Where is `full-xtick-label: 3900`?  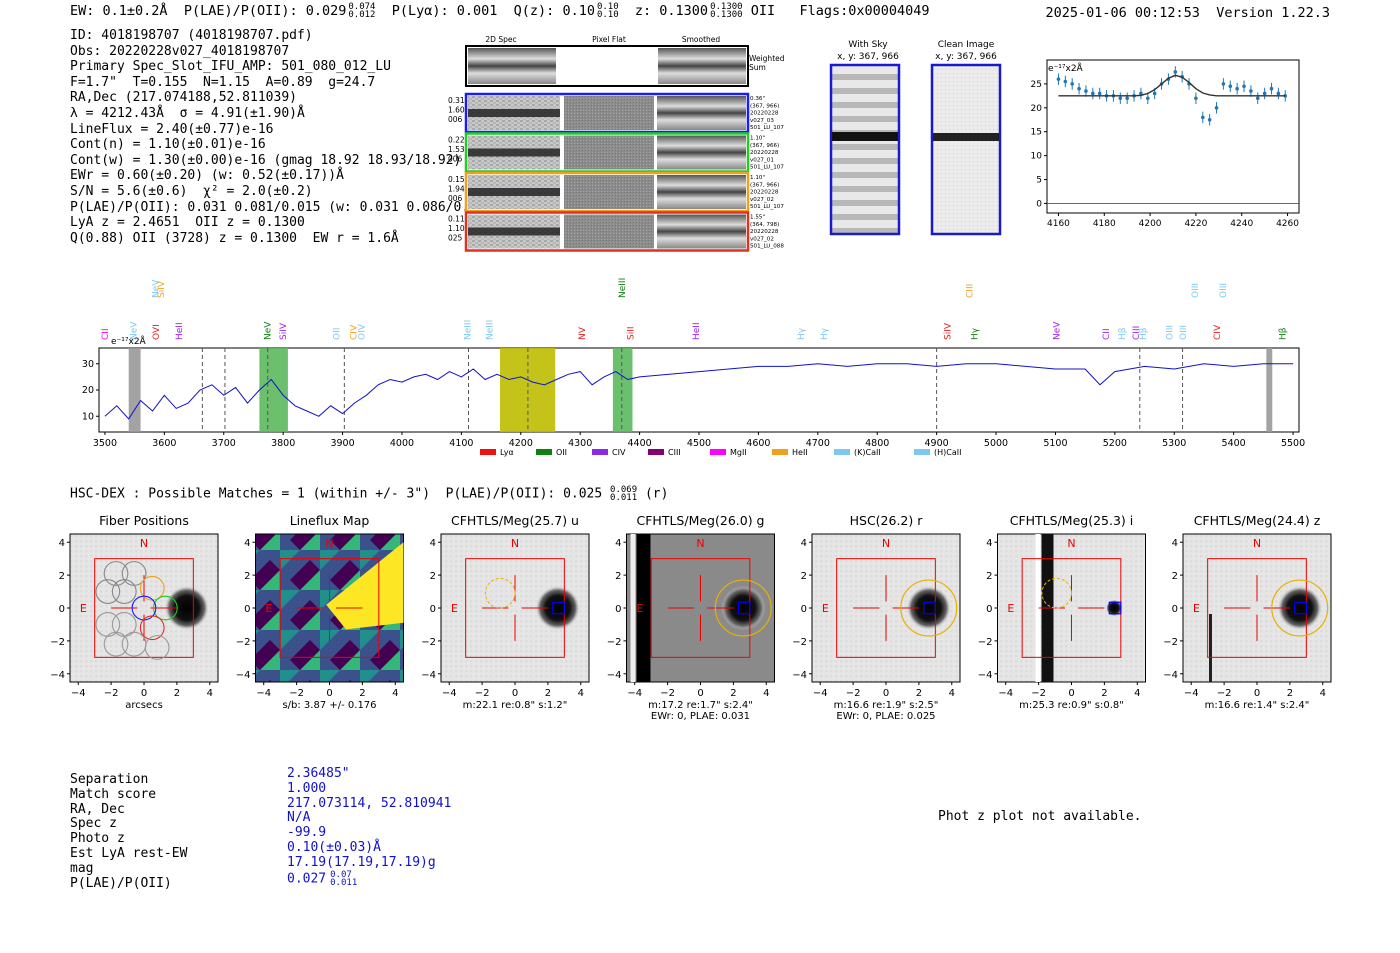 full-xtick-label: 3900 is located at coordinates (342, 443).